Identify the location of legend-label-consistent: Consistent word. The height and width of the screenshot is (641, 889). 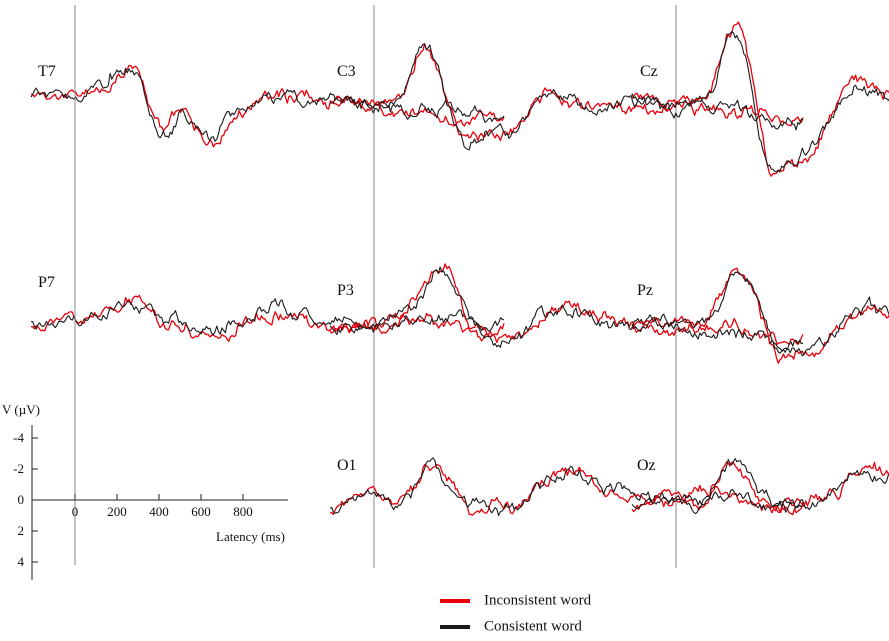
(533, 626).